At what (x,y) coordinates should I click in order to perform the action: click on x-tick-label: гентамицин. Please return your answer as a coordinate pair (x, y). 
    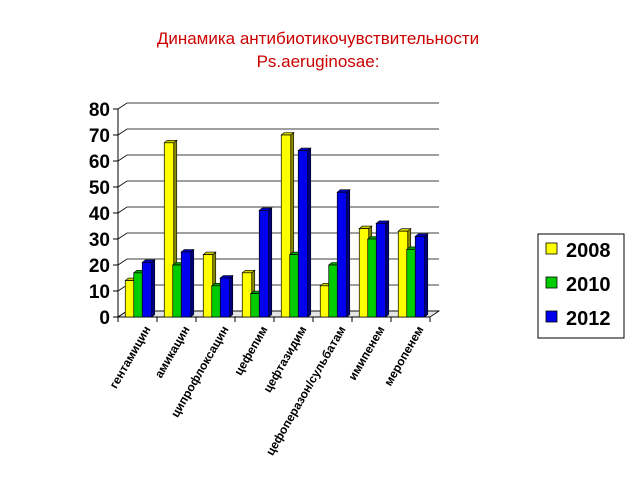
    Looking at the image, I should click on (130, 357).